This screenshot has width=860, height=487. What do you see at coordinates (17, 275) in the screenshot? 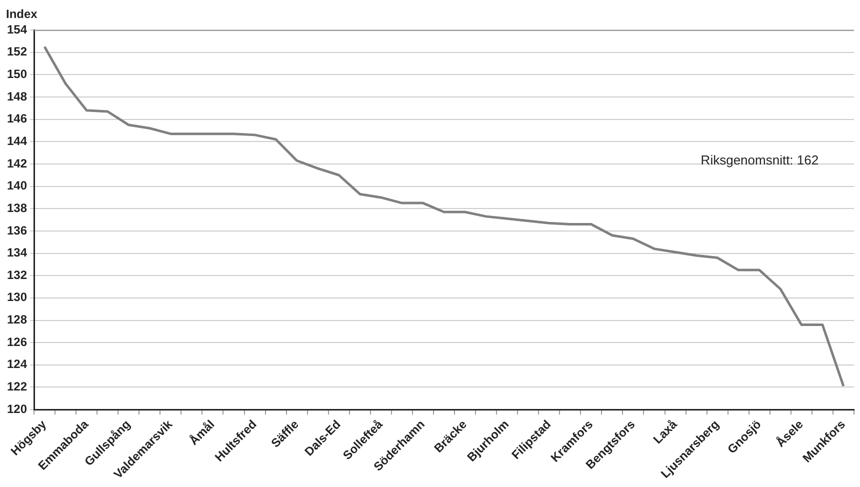
I see `y-tick-label: 132` at bounding box center [17, 275].